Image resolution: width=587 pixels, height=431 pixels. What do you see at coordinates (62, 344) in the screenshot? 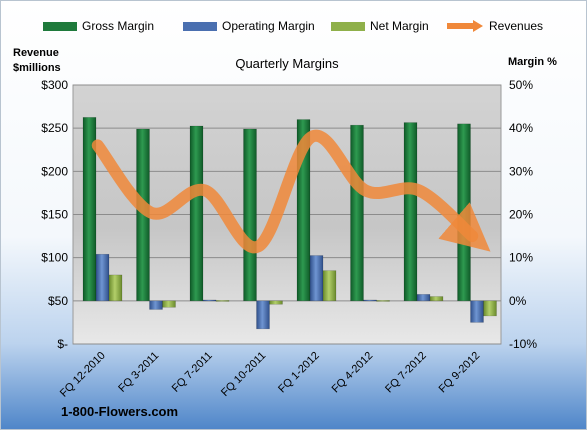
I see `y-left-tick-label: $-` at bounding box center [62, 344].